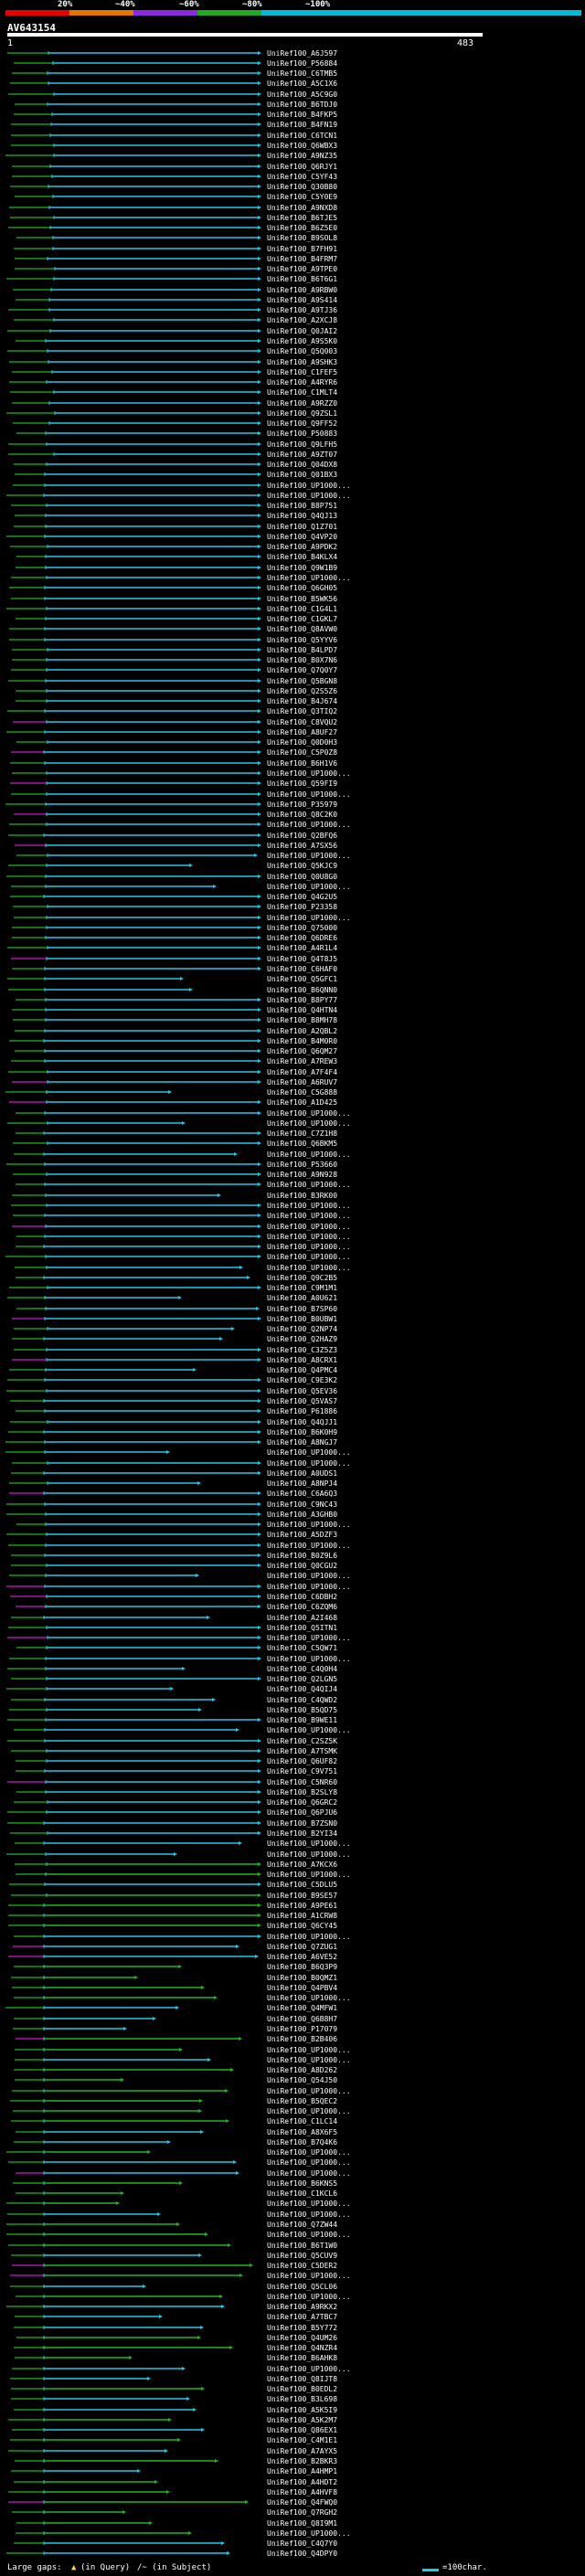 This screenshot has width=585, height=2576. Describe the element at coordinates (302, 115) in the screenshot. I see `hit-label: UniRef100_B4FKP5` at that location.